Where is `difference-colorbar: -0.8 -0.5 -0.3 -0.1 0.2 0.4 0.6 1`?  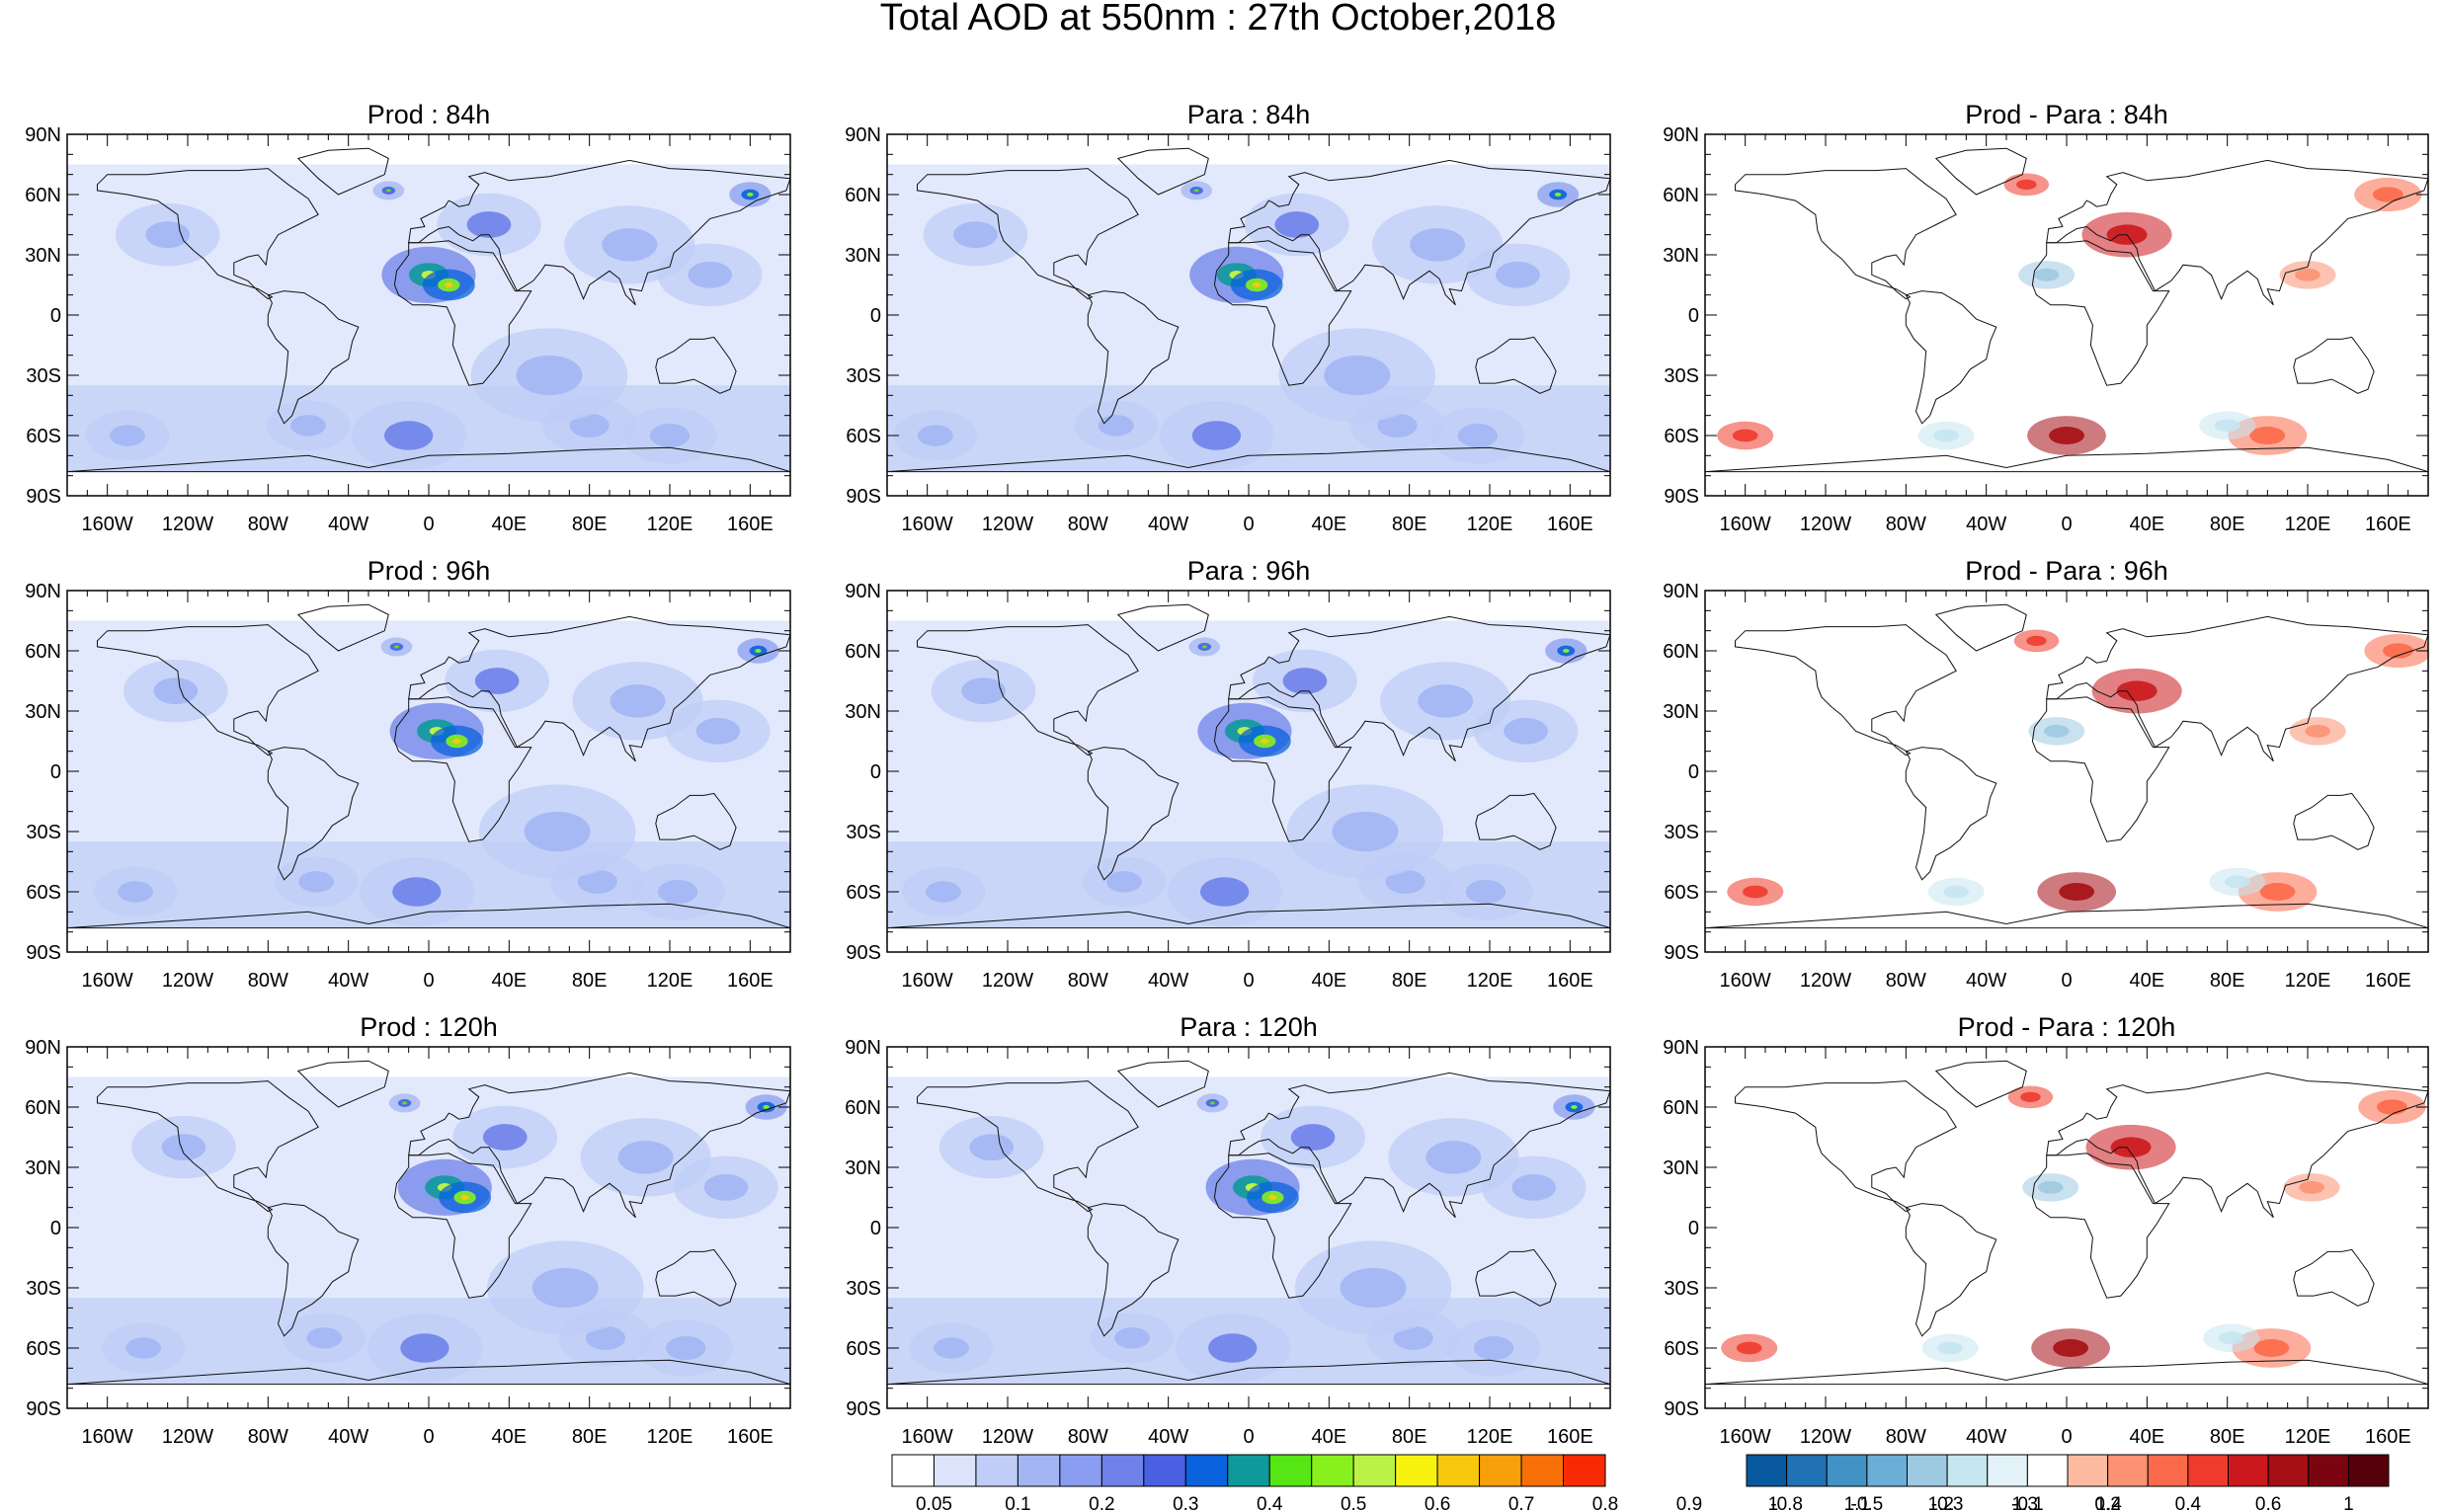 difference-colorbar: -0.8 -0.5 -0.3 -0.1 0.2 0.4 0.6 1 is located at coordinates (2068, 1483).